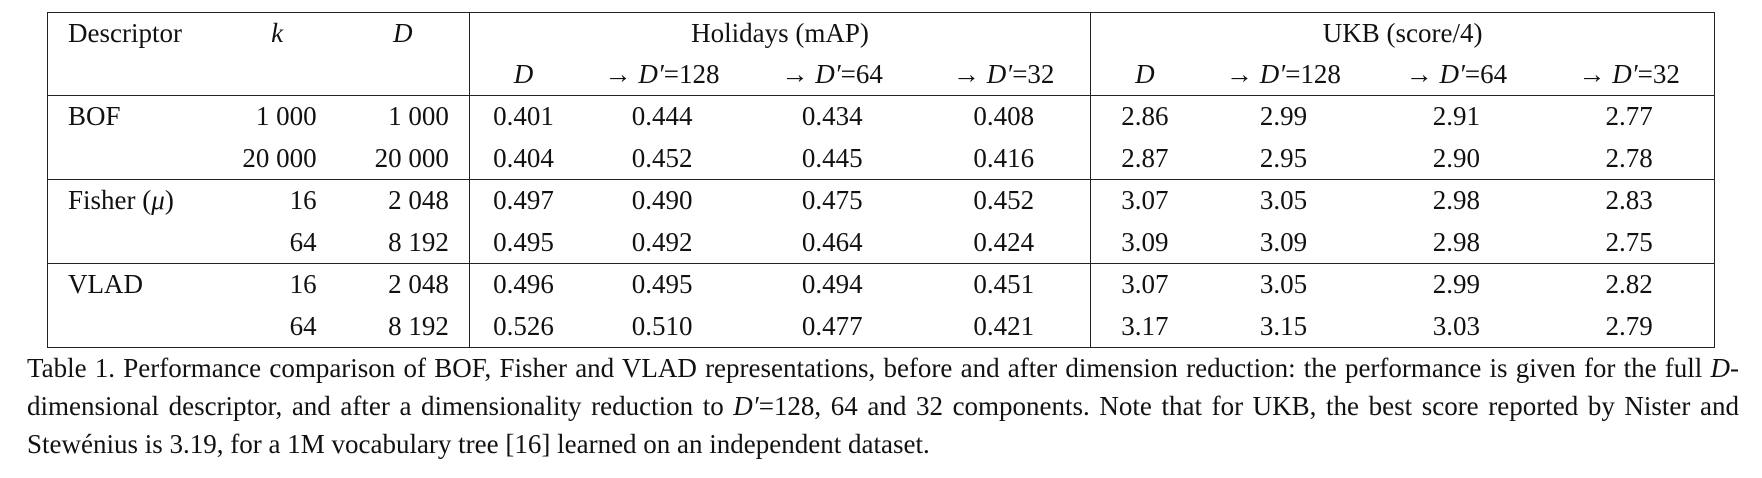  Describe the element at coordinates (523, 158) in the screenshot. I see `cell-holidays: 0.404` at that location.